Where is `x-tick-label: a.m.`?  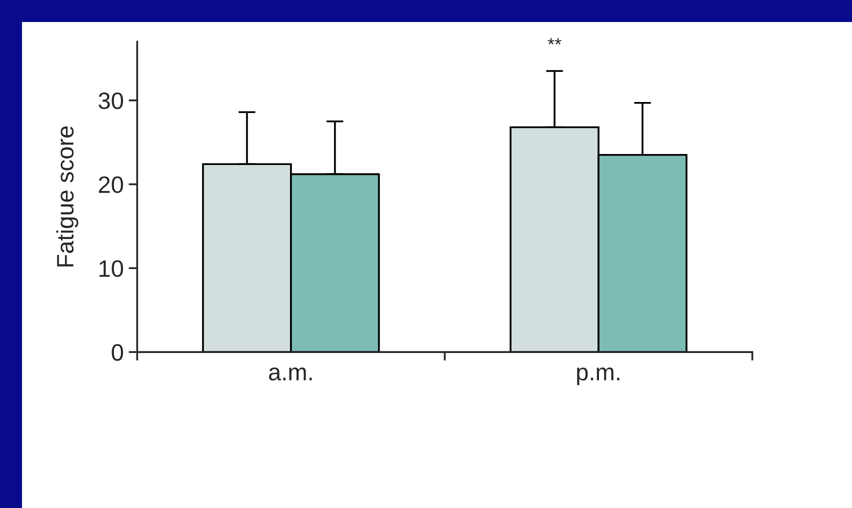 x-tick-label: a.m. is located at coordinates (290, 374).